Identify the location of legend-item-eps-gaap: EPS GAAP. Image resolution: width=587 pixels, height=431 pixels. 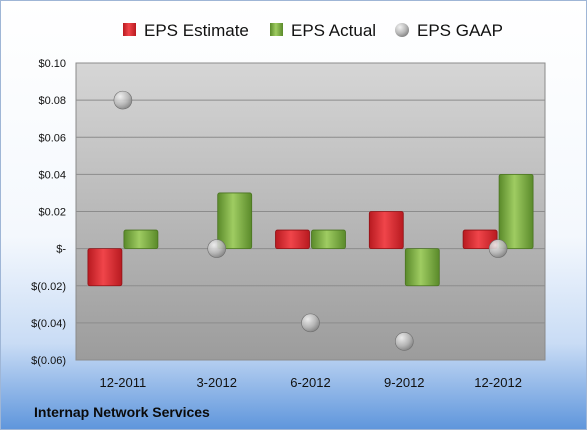
(449, 30).